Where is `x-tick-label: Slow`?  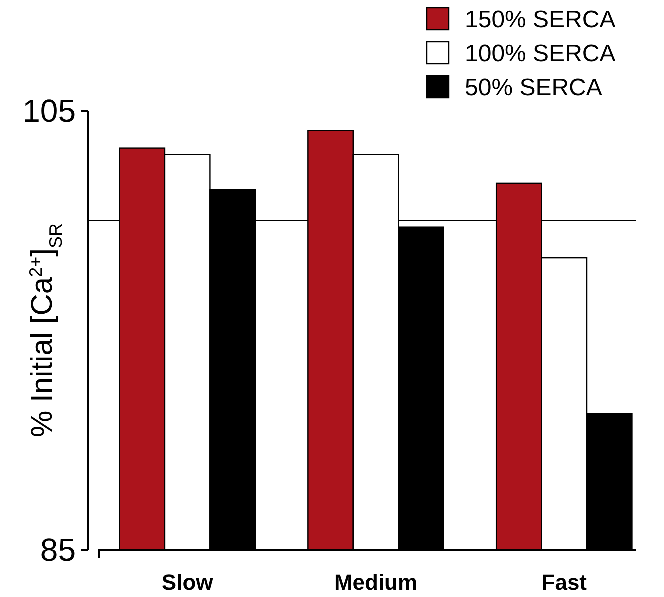 x-tick-label: Slow is located at coordinates (188, 582).